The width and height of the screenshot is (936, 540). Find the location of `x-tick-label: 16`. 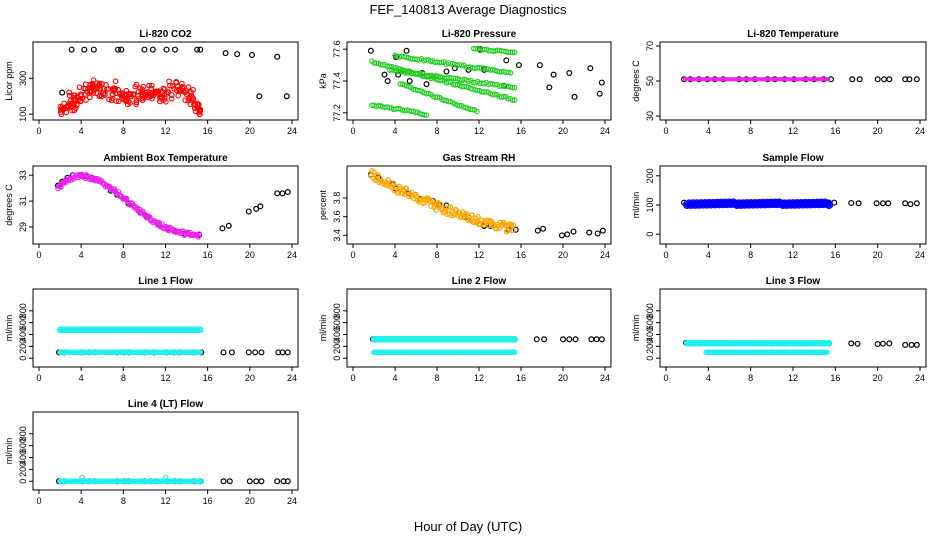

x-tick-label: 16 is located at coordinates (835, 131).